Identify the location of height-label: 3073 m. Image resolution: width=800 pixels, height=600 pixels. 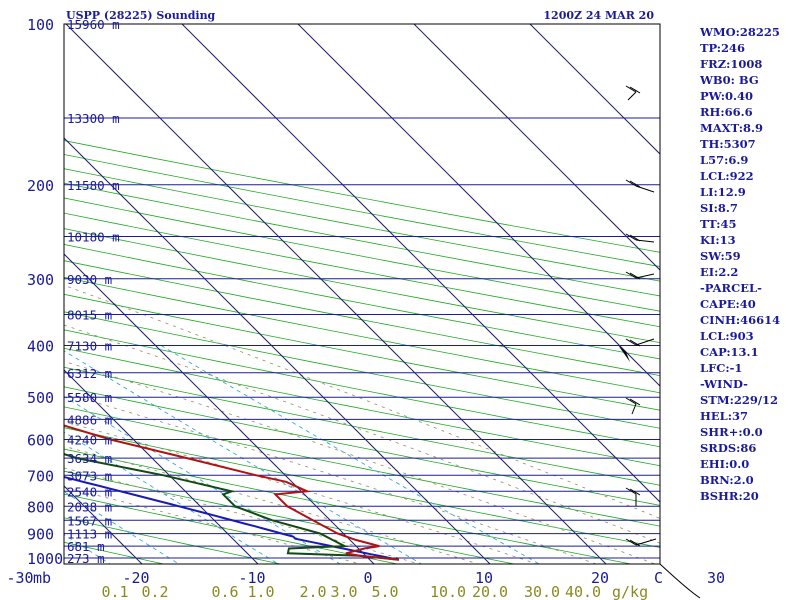
(89, 475).